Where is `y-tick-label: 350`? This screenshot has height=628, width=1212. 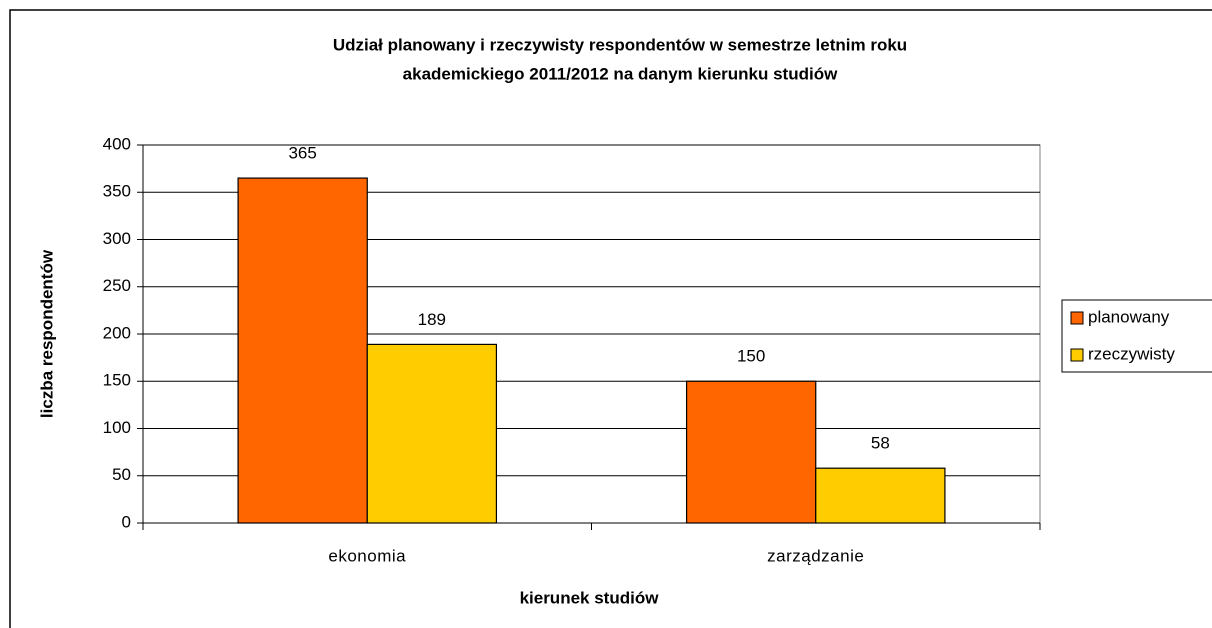
y-tick-label: 350 is located at coordinates (117, 191).